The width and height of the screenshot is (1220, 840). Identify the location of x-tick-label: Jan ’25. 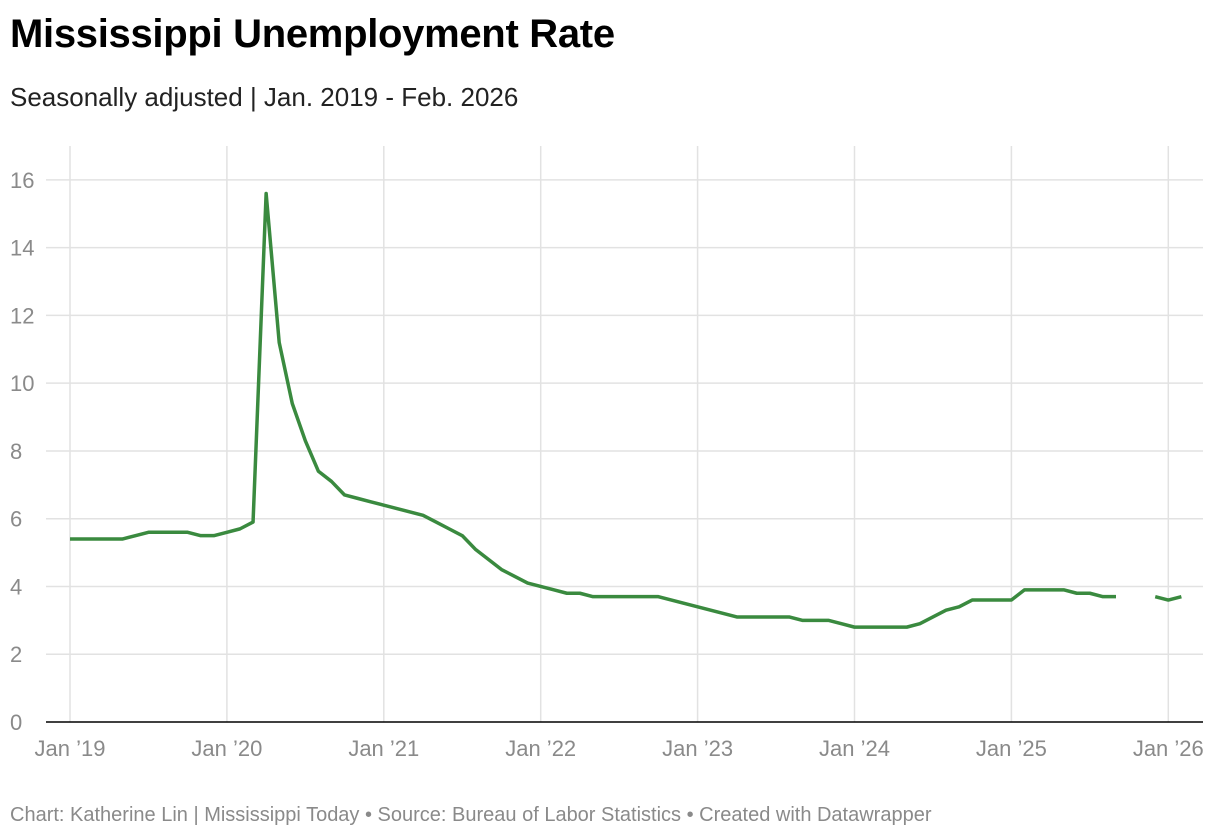
(1011, 748).